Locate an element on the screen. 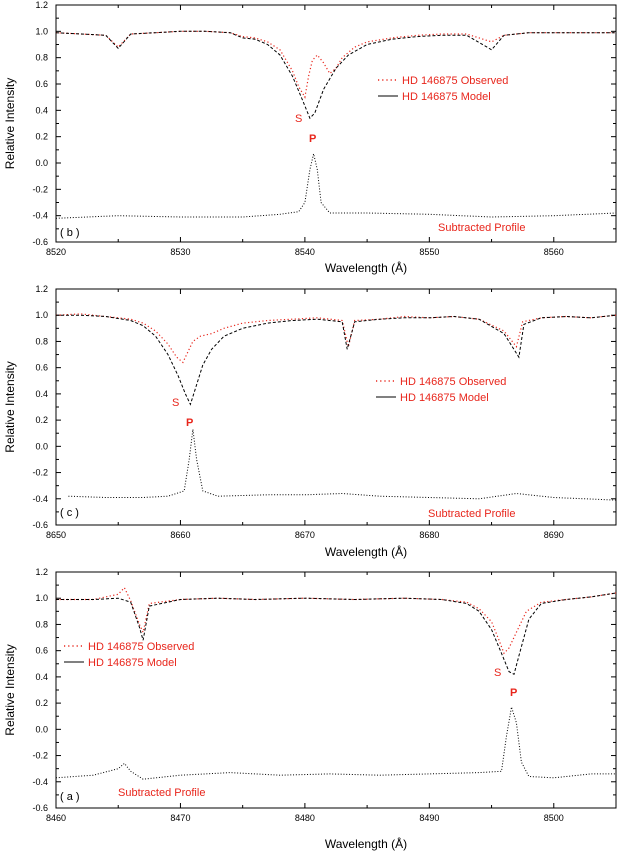 The height and width of the screenshot is (854, 622). x-tick-label: 8550 is located at coordinates (429, 252).